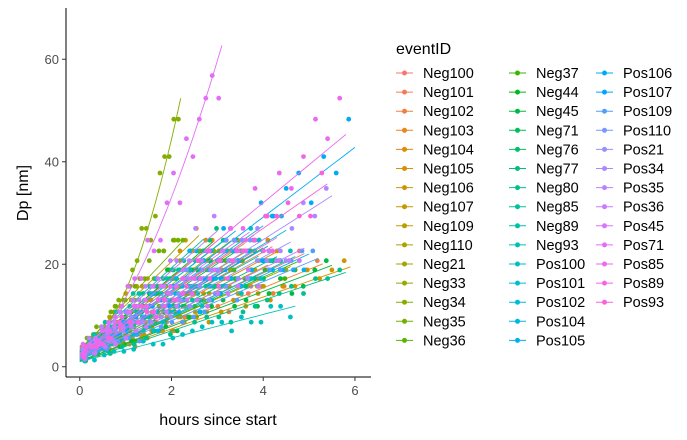  What do you see at coordinates (285, 278) in the screenshot?
I see `data-point-Neg37` at bounding box center [285, 278].